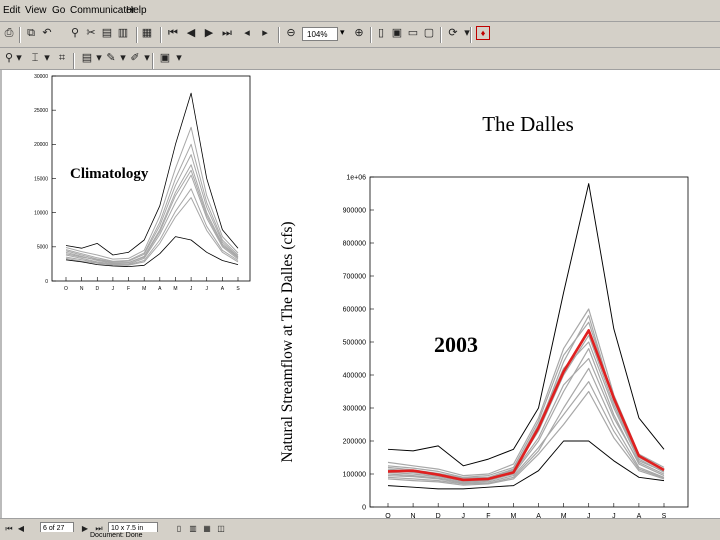 The image size is (720, 540). Describe the element at coordinates (364, 507) in the screenshot. I see `main-y-tick-label: 0` at that location.